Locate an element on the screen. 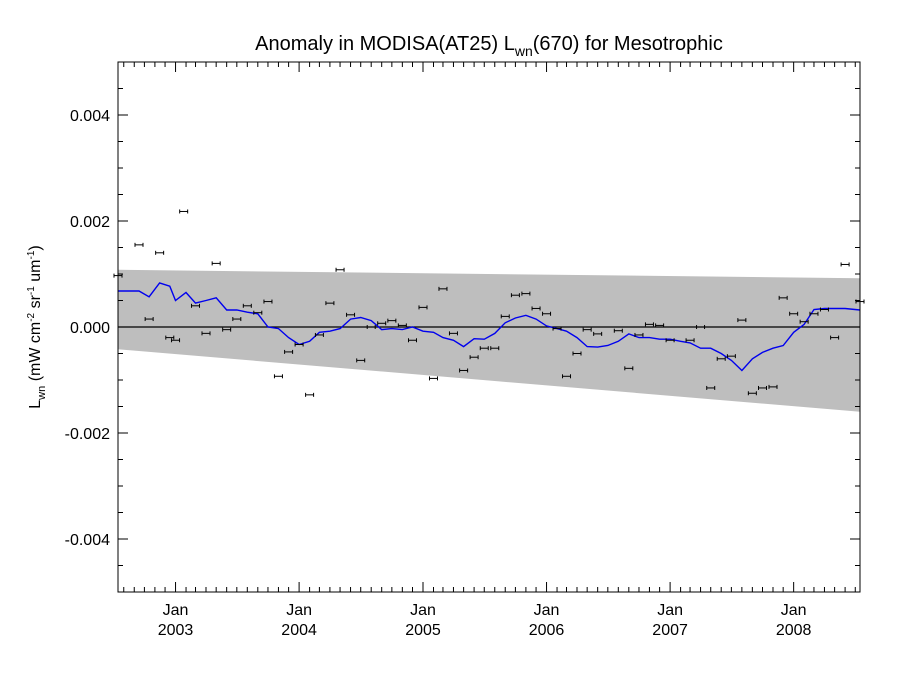 The width and height of the screenshot is (900, 675). chart-title-suffix: (670) for Mesotrophic is located at coordinates (628, 44).